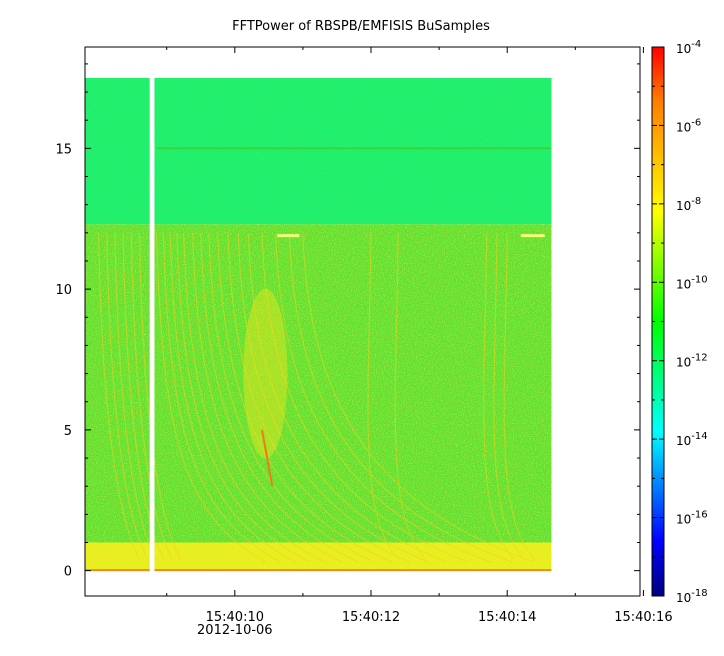  Describe the element at coordinates (265, 373) in the screenshot. I see `emission-enhancement` at that location.